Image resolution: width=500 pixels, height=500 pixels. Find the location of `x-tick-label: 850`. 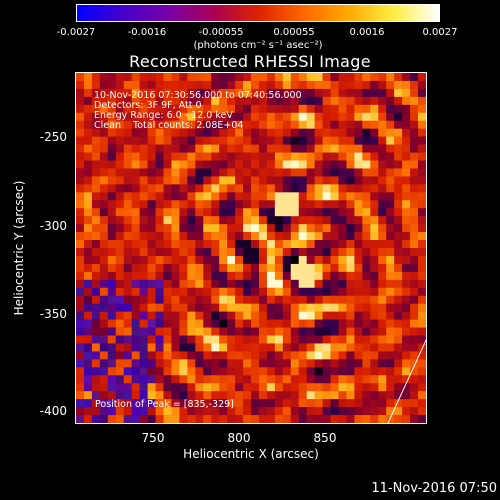

x-tick-label: 850 is located at coordinates (325, 438).